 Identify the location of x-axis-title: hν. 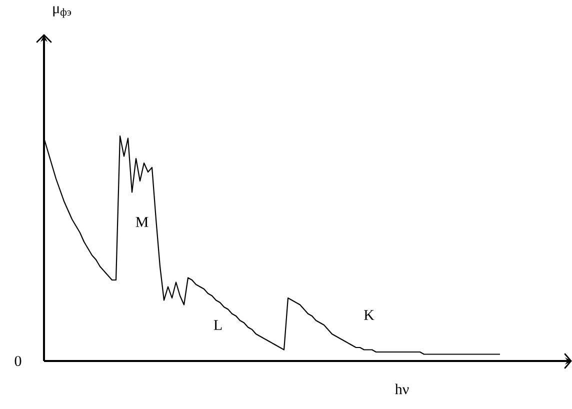
(402, 389).